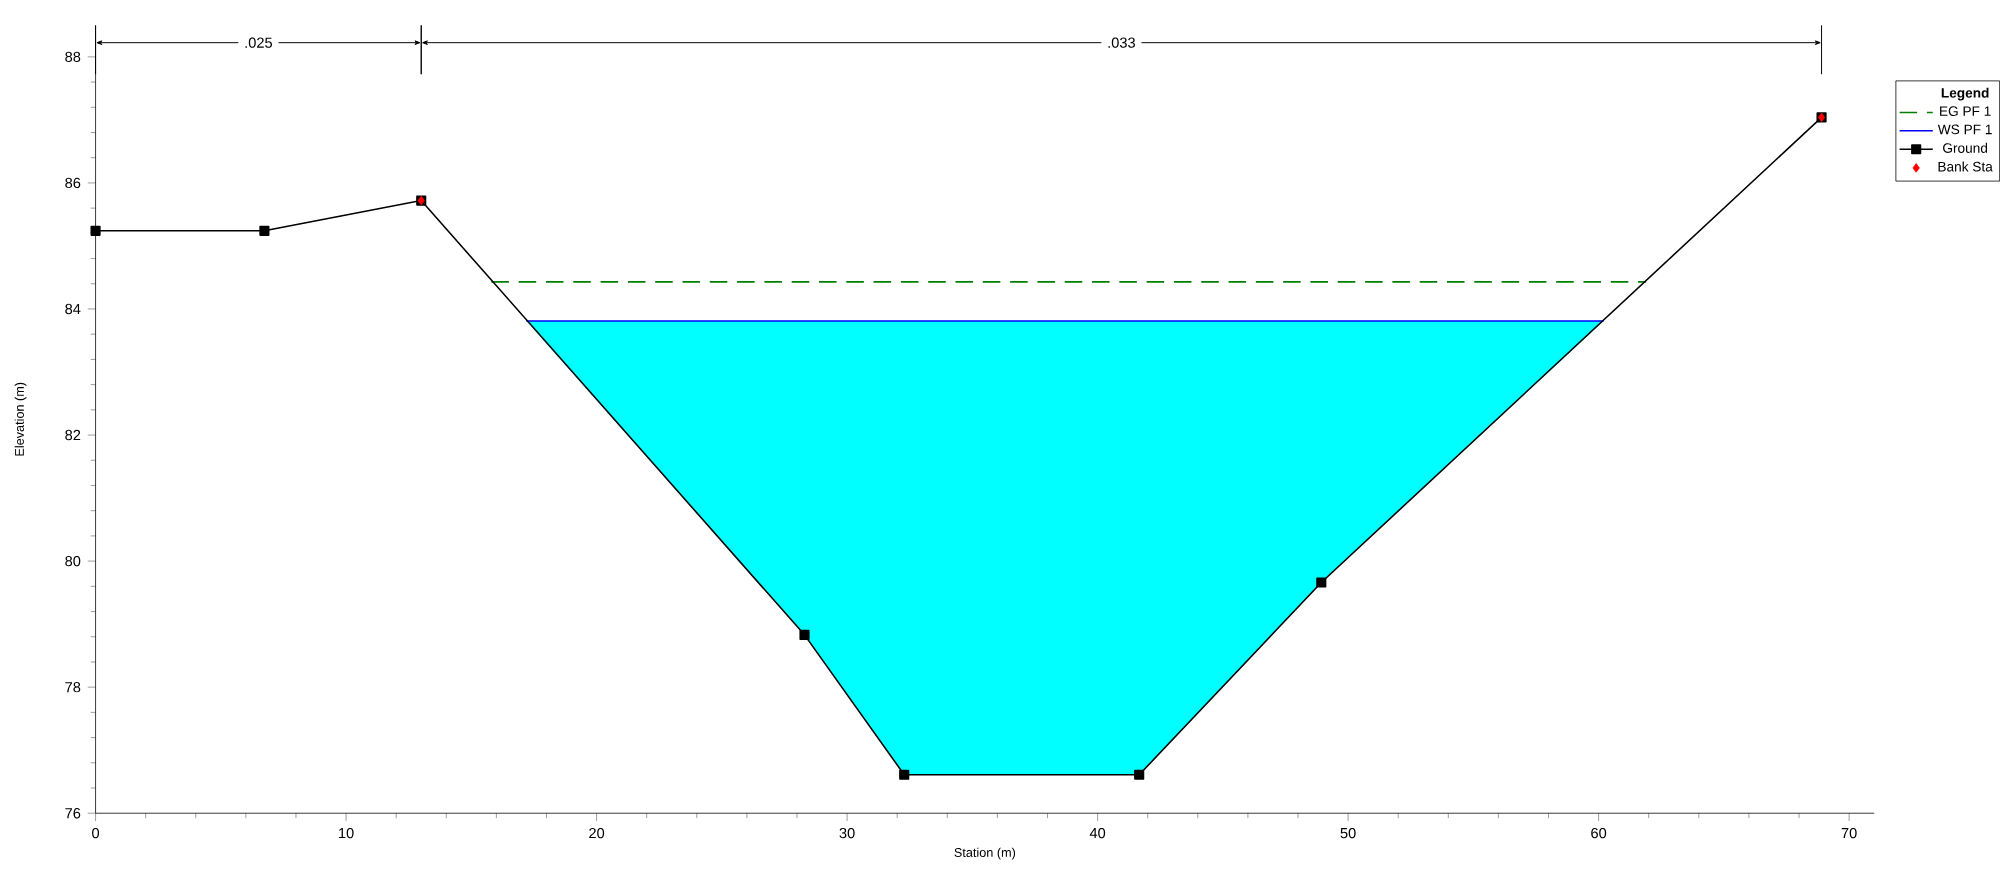 The height and width of the screenshot is (869, 2000). What do you see at coordinates (1965, 94) in the screenshot?
I see `legend-title: Legend` at bounding box center [1965, 94].